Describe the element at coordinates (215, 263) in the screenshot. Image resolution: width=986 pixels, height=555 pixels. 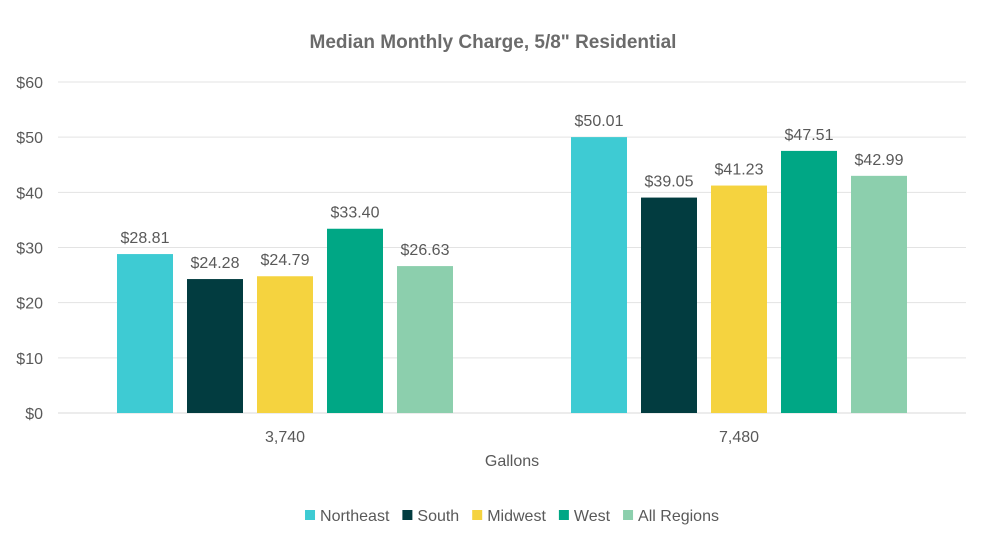
I see `data-label: $24.28` at that location.